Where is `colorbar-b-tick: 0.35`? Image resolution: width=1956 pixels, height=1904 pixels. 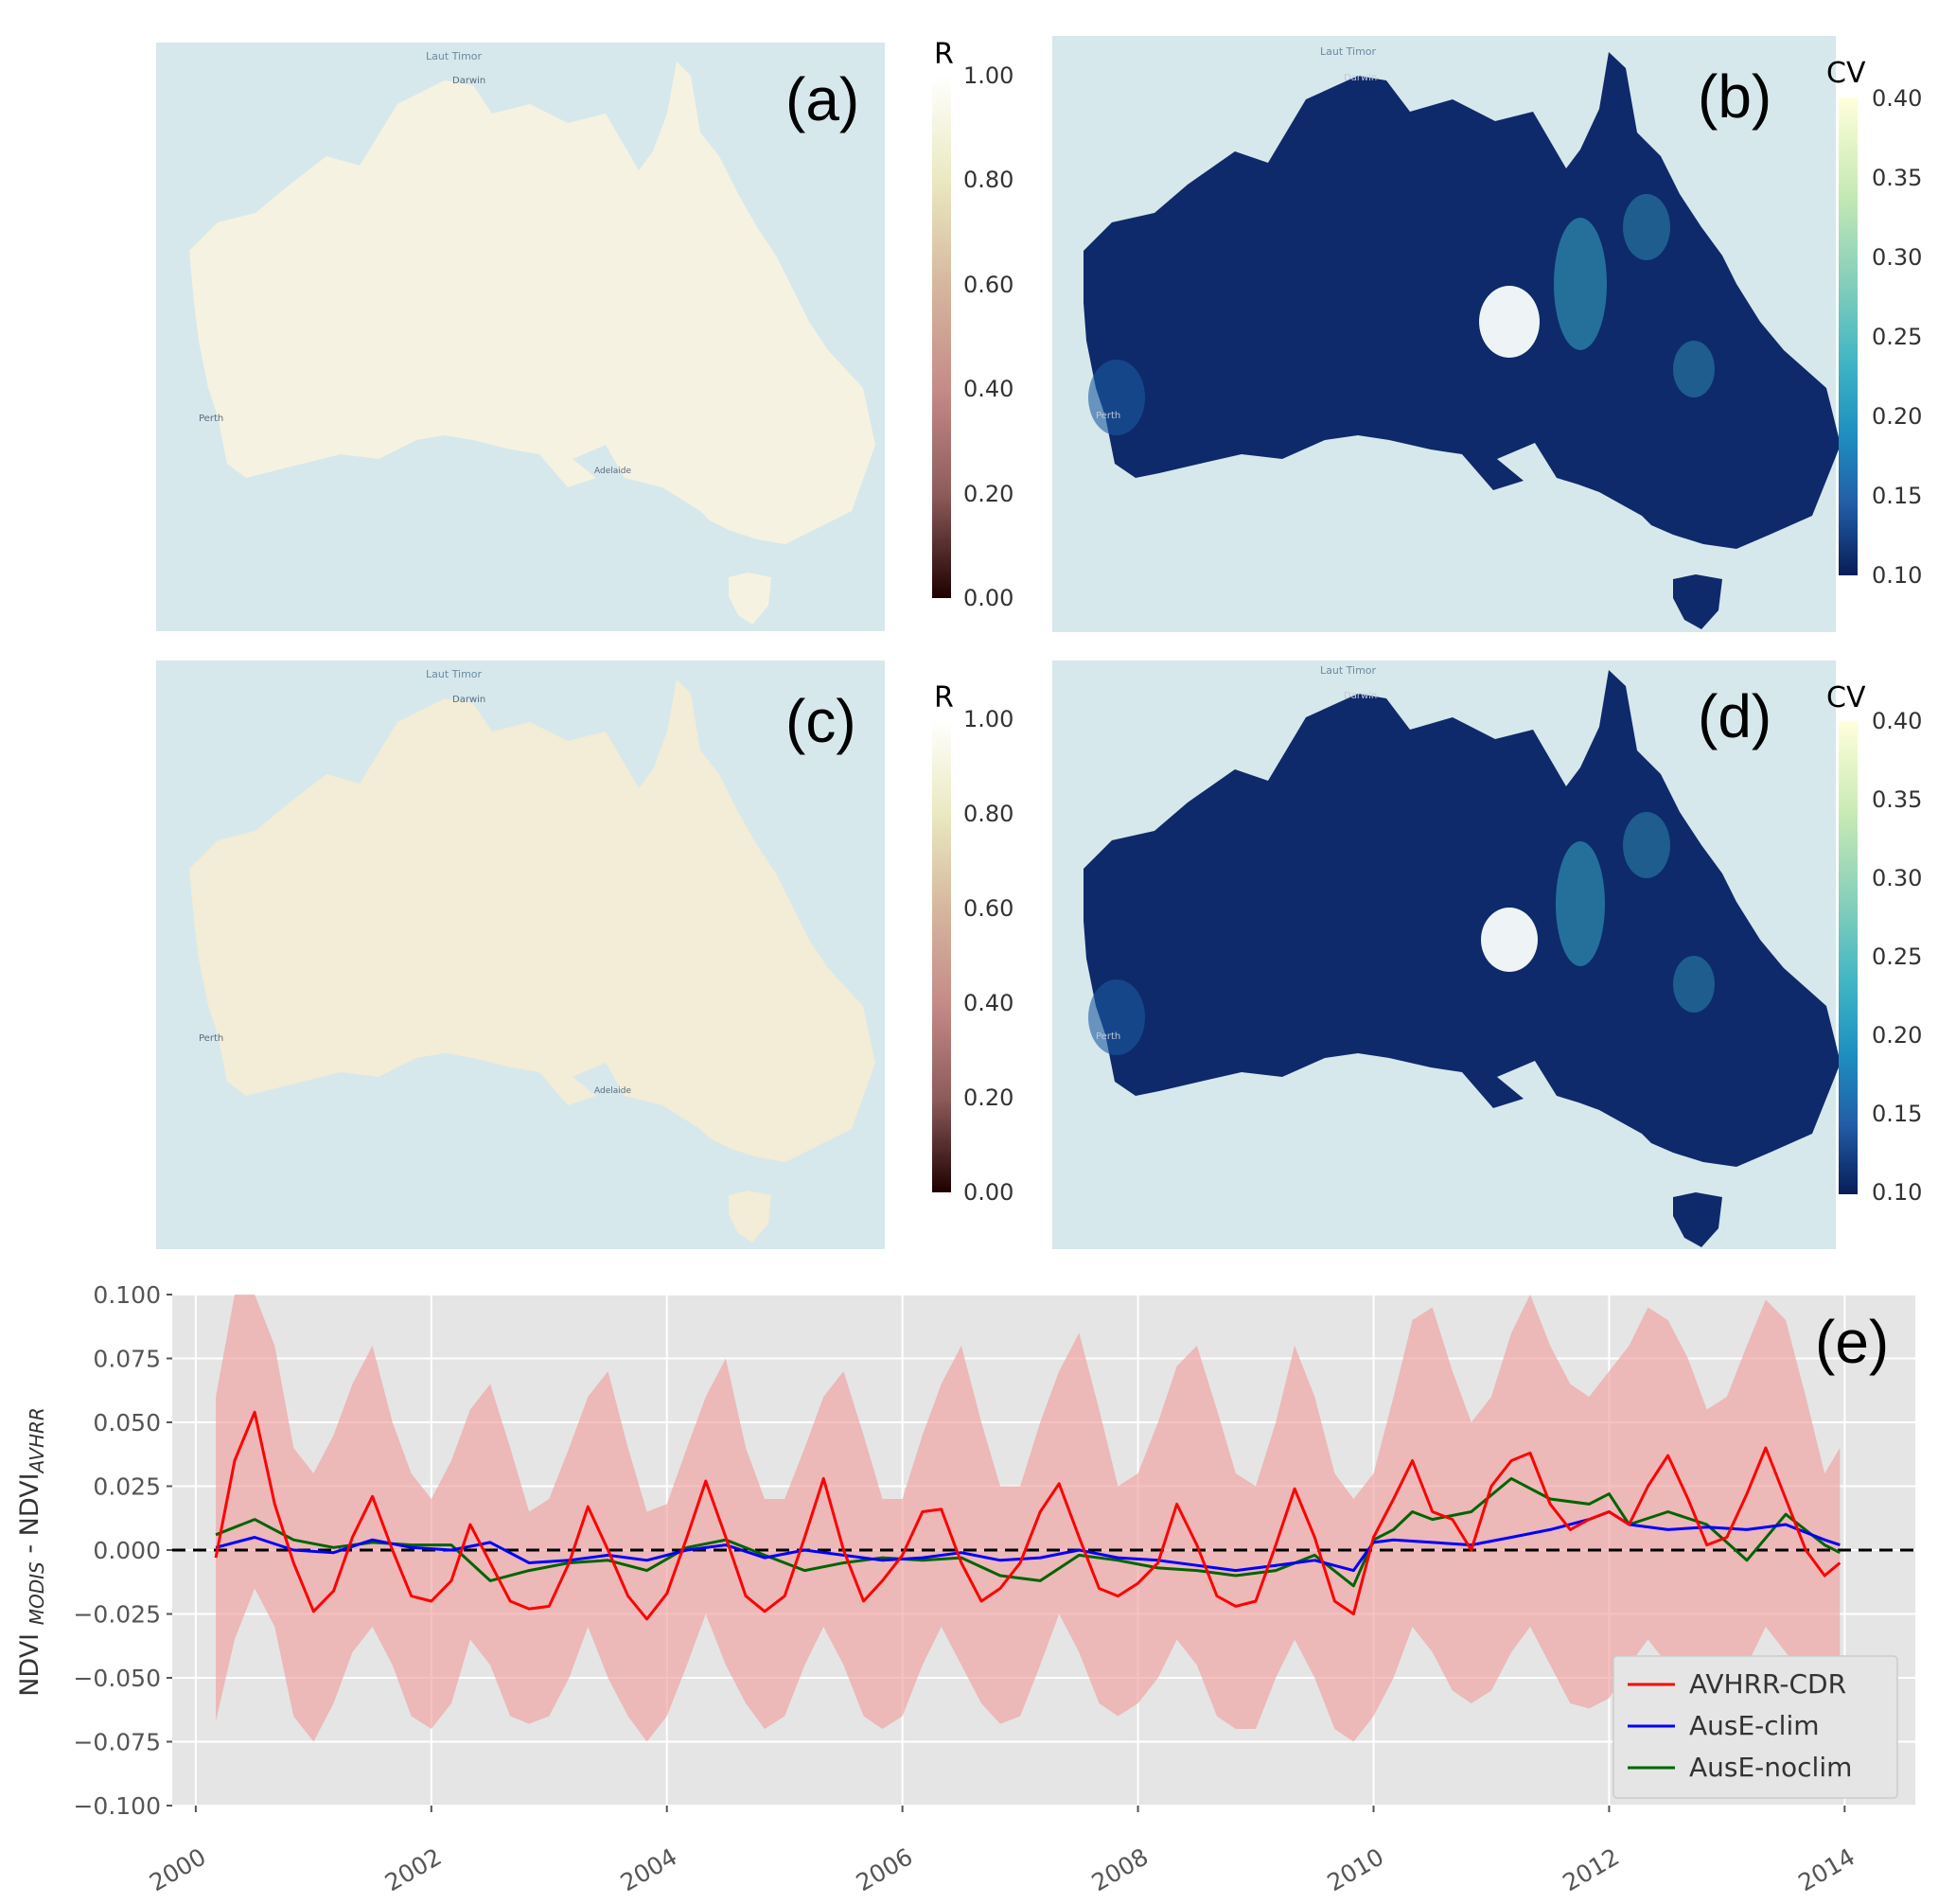
colorbar-b-tick: 0.35 is located at coordinates (1897, 178).